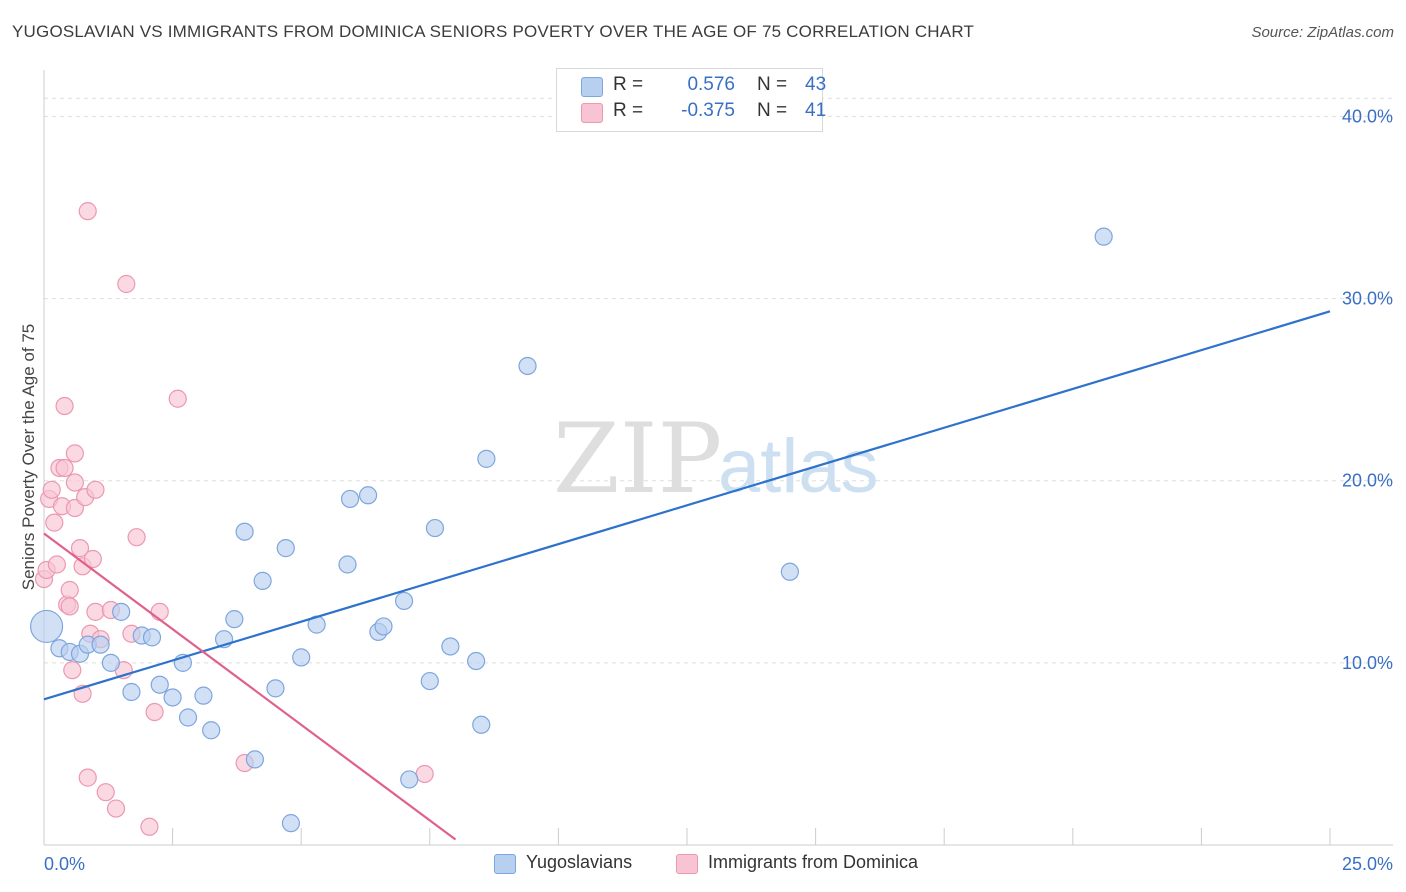  Describe the element at coordinates (637, 459) in the screenshot. I see `watermark-zip: ZIP` at that location.